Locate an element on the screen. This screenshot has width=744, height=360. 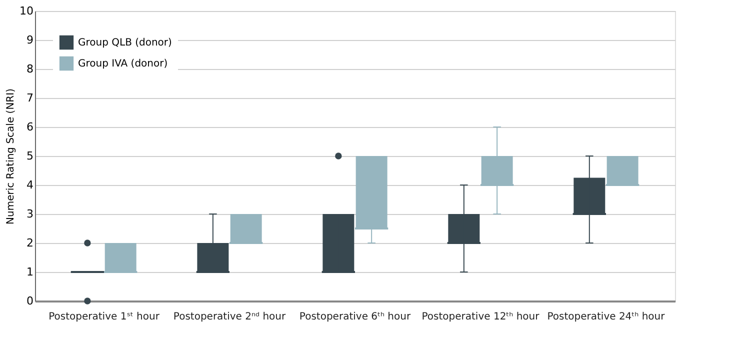
y-tick-label: 8 is located at coordinates (30, 69).